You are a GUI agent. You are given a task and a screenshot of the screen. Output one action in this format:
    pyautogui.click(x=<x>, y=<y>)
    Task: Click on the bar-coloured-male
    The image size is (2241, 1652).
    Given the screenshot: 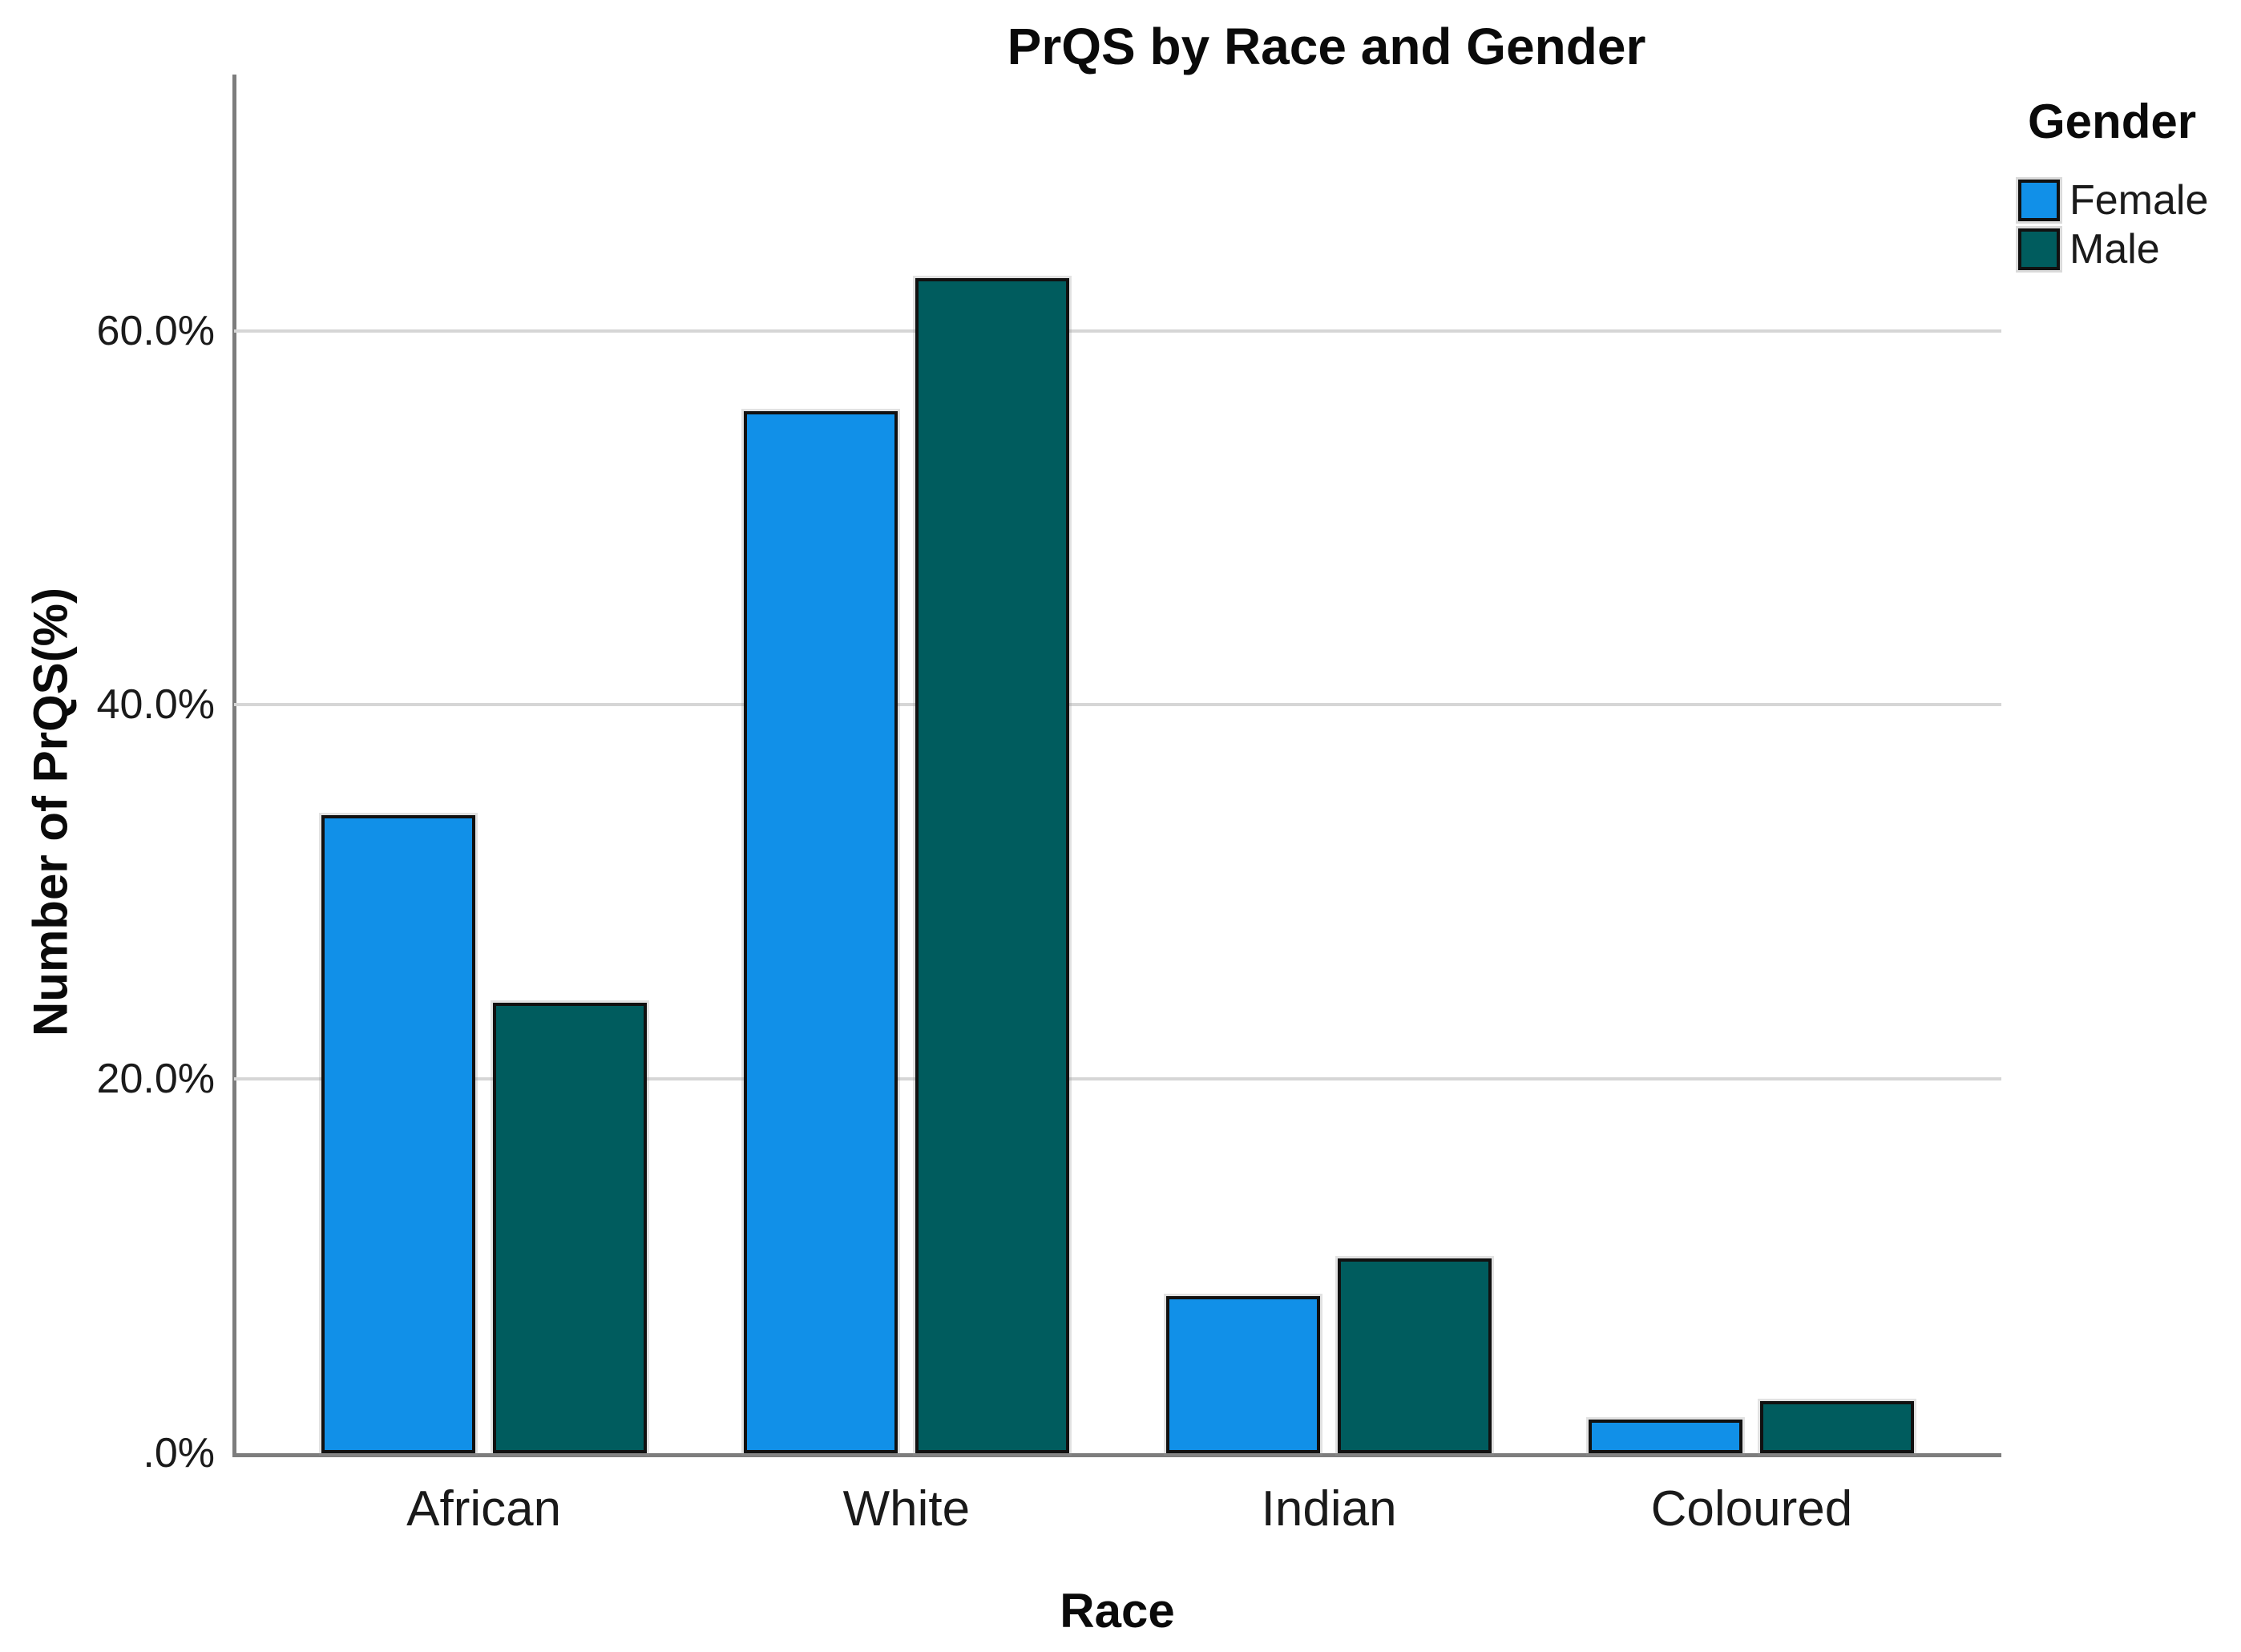 What is the action you would take?
    pyautogui.click(x=1837, y=1426)
    